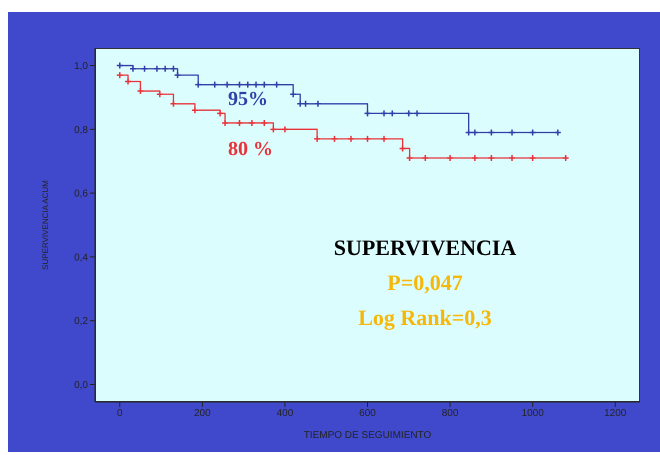  Describe the element at coordinates (533, 414) in the screenshot. I see `x-tick-label: 1000` at that location.